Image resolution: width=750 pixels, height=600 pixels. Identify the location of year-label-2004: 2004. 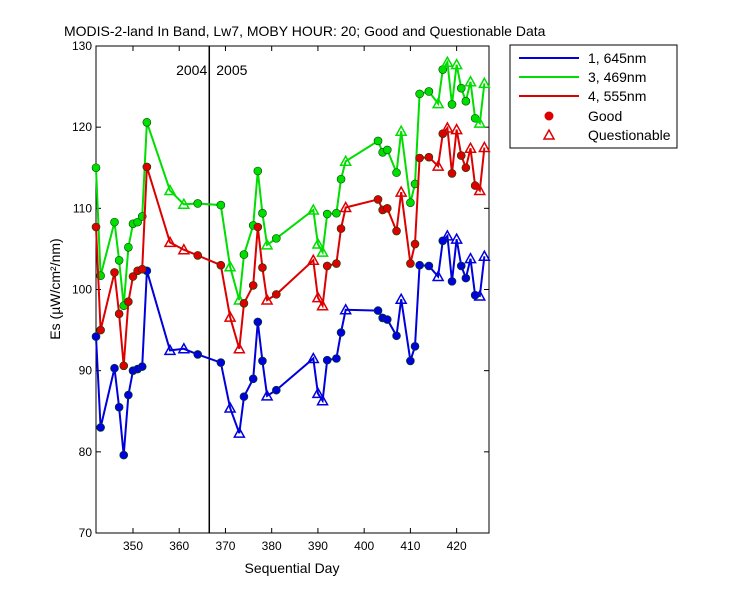
(191, 70).